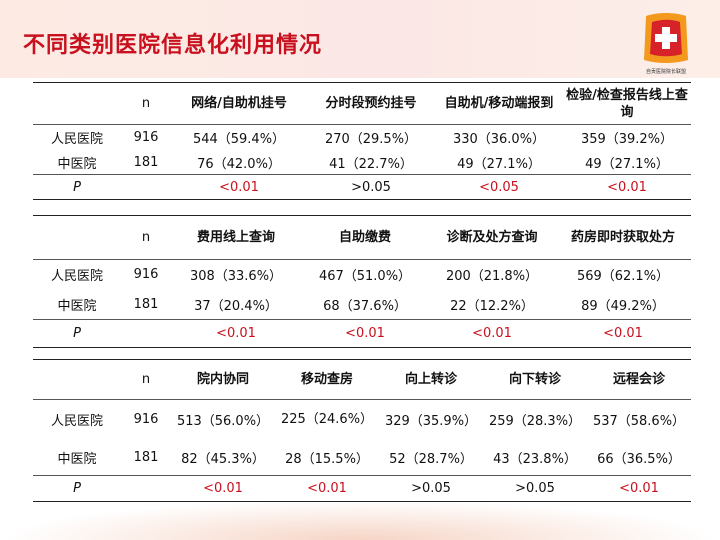 Image resolution: width=720 pixels, height=540 pixels. I want to click on p-value: <0.05, so click(499, 187).